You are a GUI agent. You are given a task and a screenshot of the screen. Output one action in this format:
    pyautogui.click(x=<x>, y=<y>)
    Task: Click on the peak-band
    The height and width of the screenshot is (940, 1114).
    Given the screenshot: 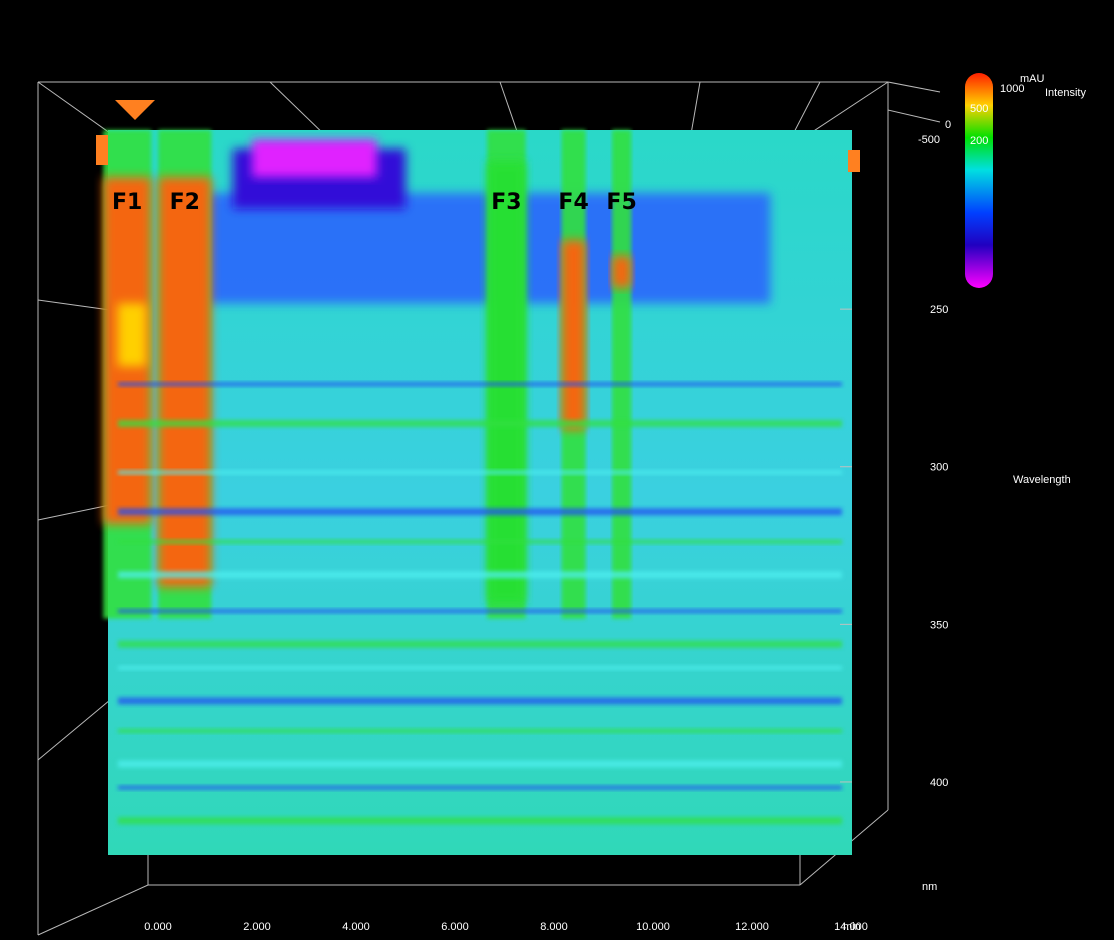 What is the action you would take?
    pyautogui.click(x=622, y=374)
    